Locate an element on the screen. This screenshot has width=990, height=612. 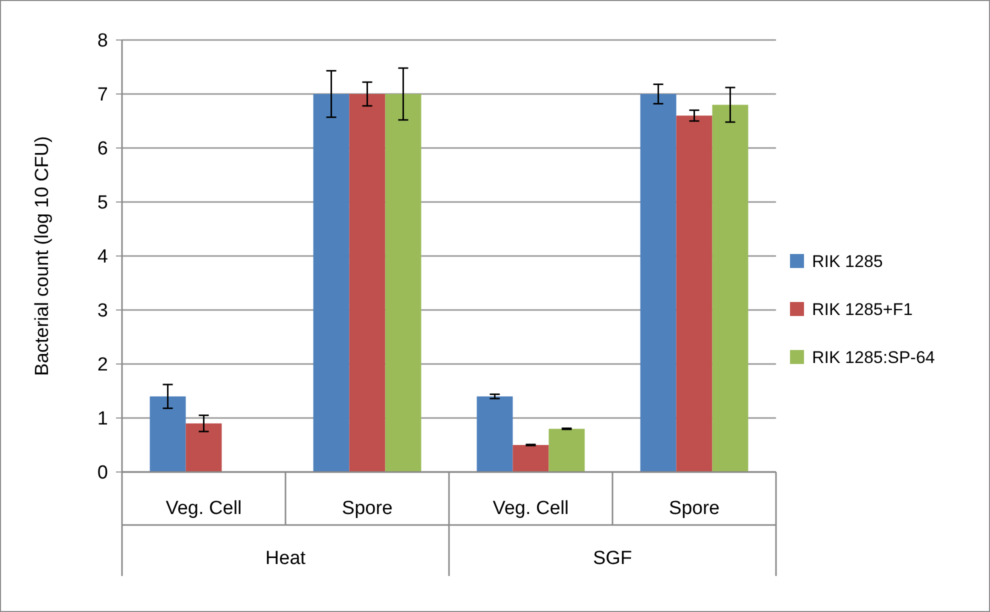
y-tick-label: 1 is located at coordinates (102, 419).